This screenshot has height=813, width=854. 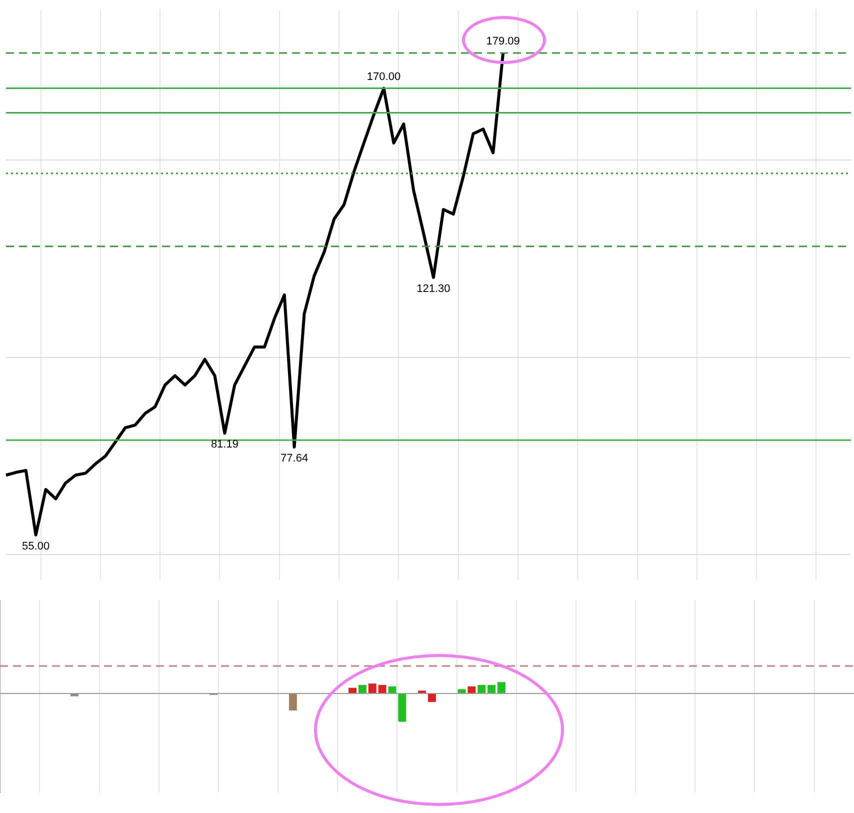 What do you see at coordinates (36, 546) in the screenshot?
I see `data-label: 55.00` at bounding box center [36, 546].